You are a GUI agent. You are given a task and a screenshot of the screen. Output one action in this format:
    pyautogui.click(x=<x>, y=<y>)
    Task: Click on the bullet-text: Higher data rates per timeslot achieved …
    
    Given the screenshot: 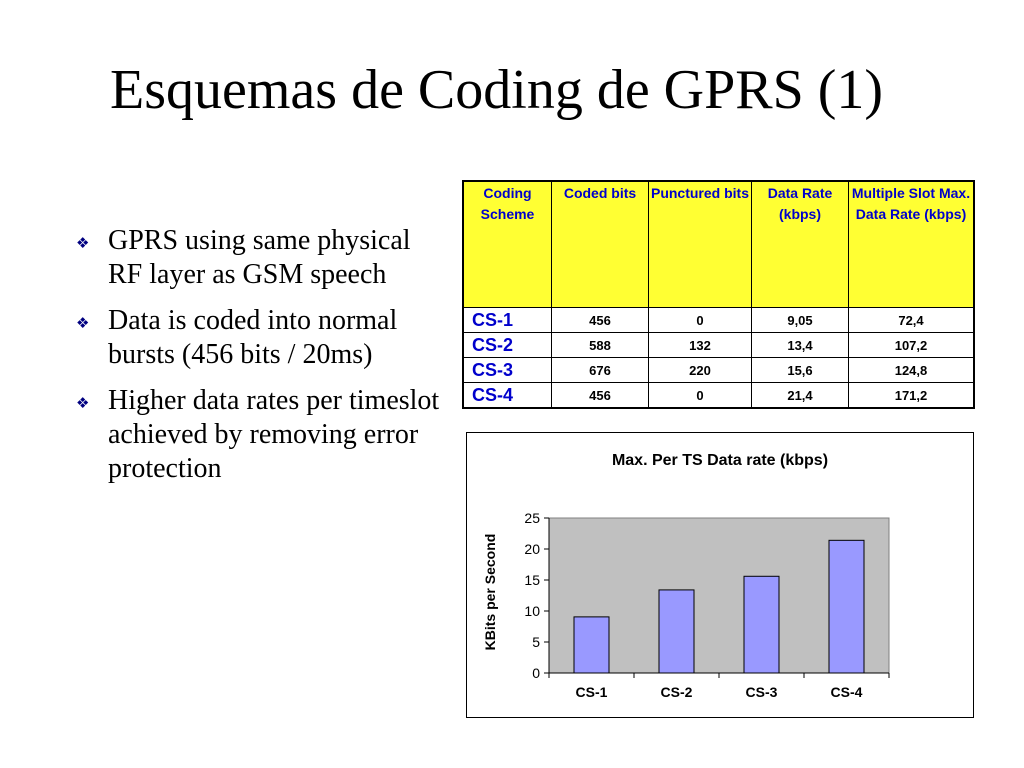 What is the action you would take?
    pyautogui.click(x=274, y=434)
    